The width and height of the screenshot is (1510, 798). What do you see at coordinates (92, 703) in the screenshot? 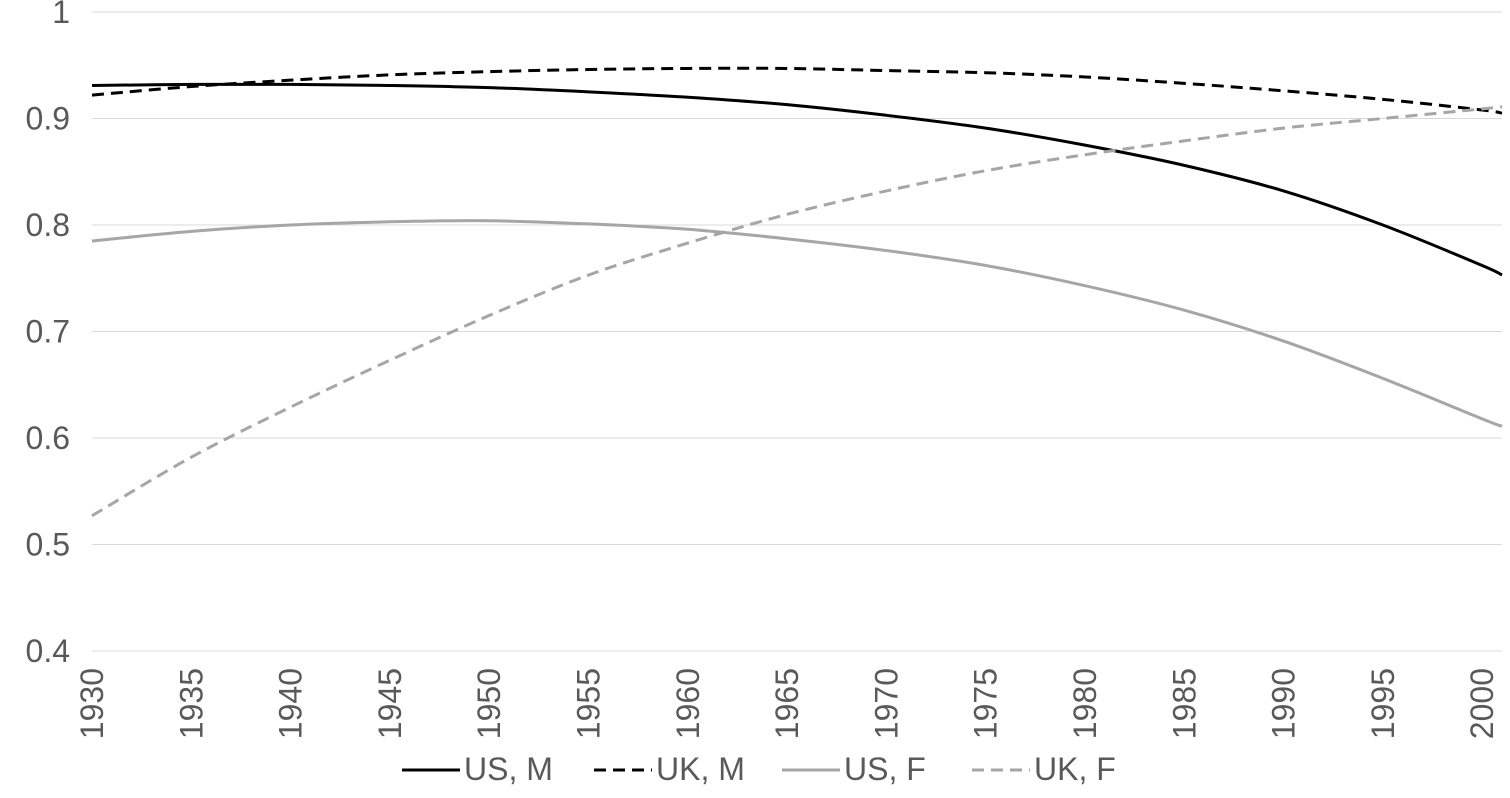
I see `x-tick-label: 1930` at bounding box center [92, 703].